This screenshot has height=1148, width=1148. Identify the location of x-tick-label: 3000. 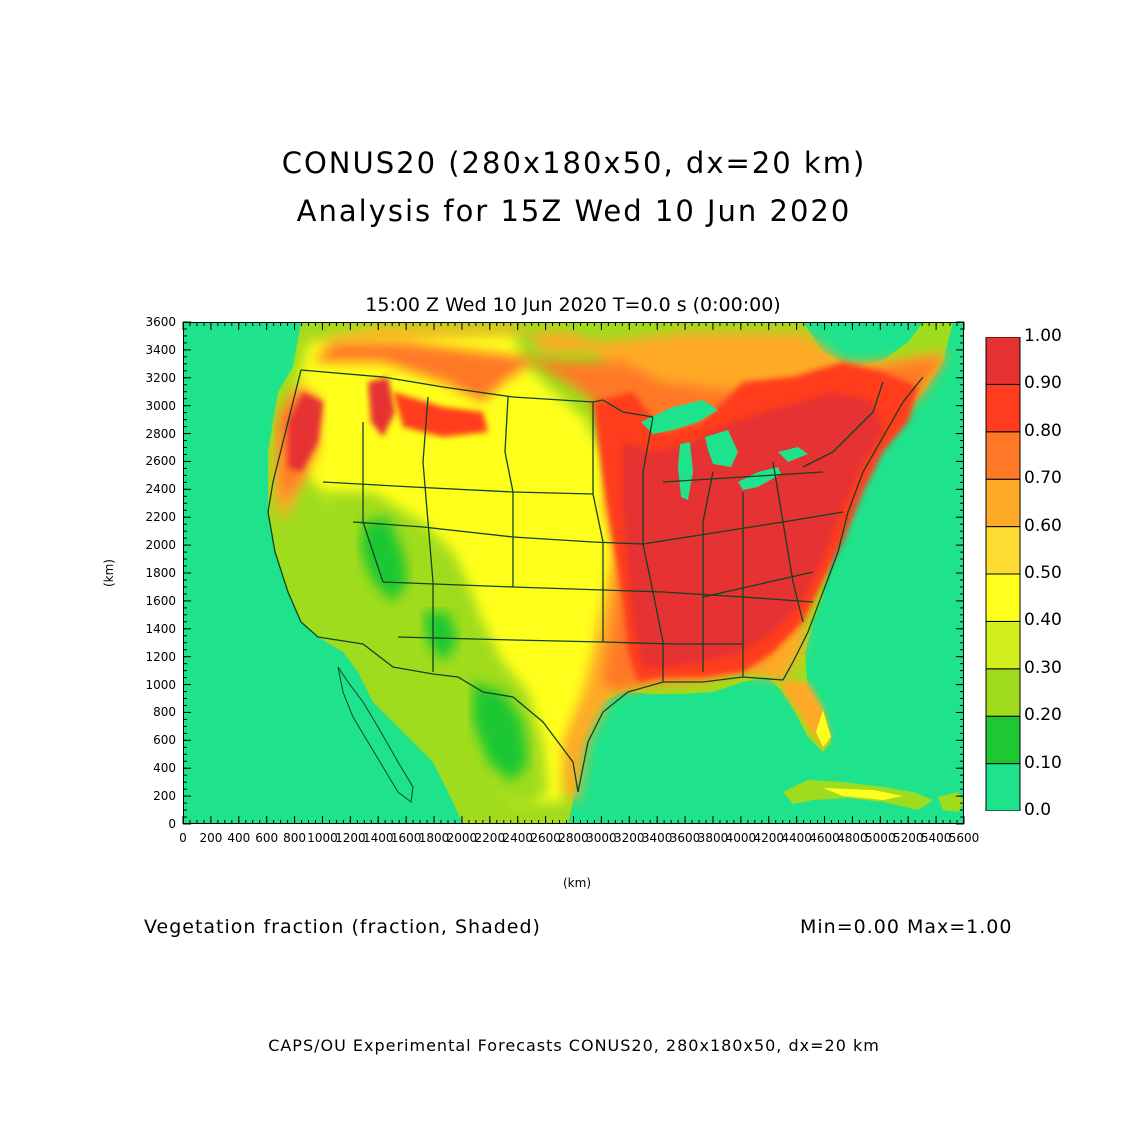
(601, 838).